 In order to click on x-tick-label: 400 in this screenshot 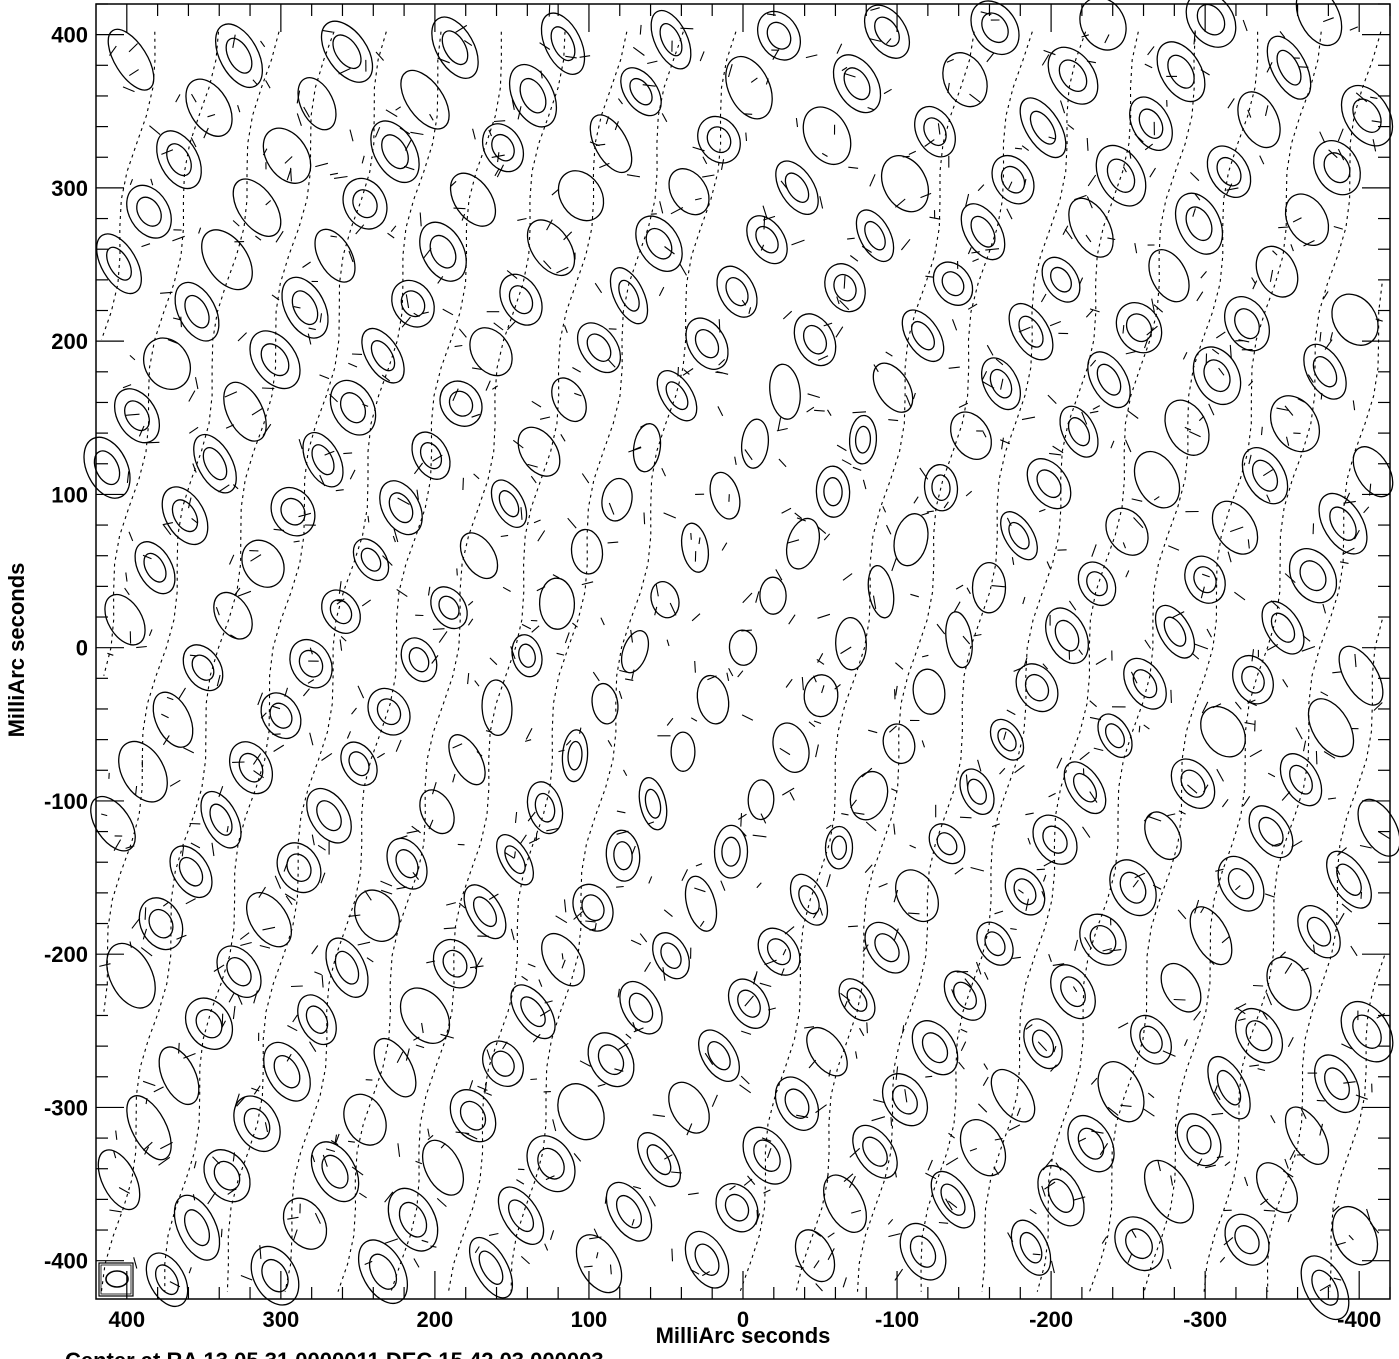, I will do `click(126, 1319)`.